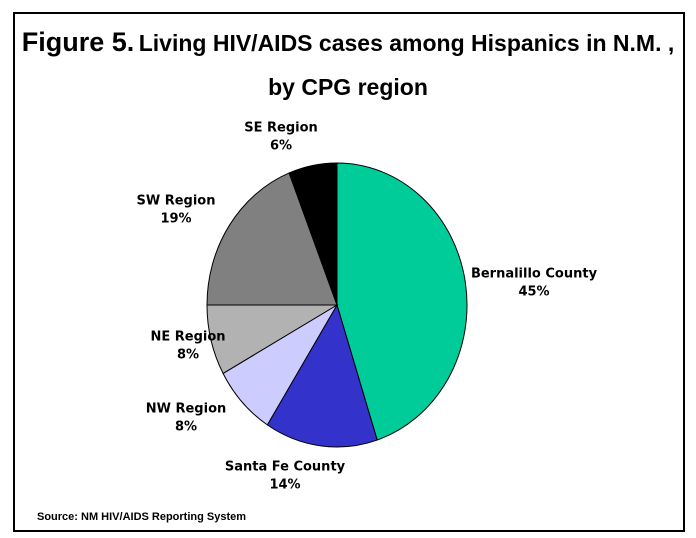 Image resolution: width=696 pixels, height=538 pixels. Describe the element at coordinates (78, 42) in the screenshot. I see `figure-label: Figure 5.` at that location.